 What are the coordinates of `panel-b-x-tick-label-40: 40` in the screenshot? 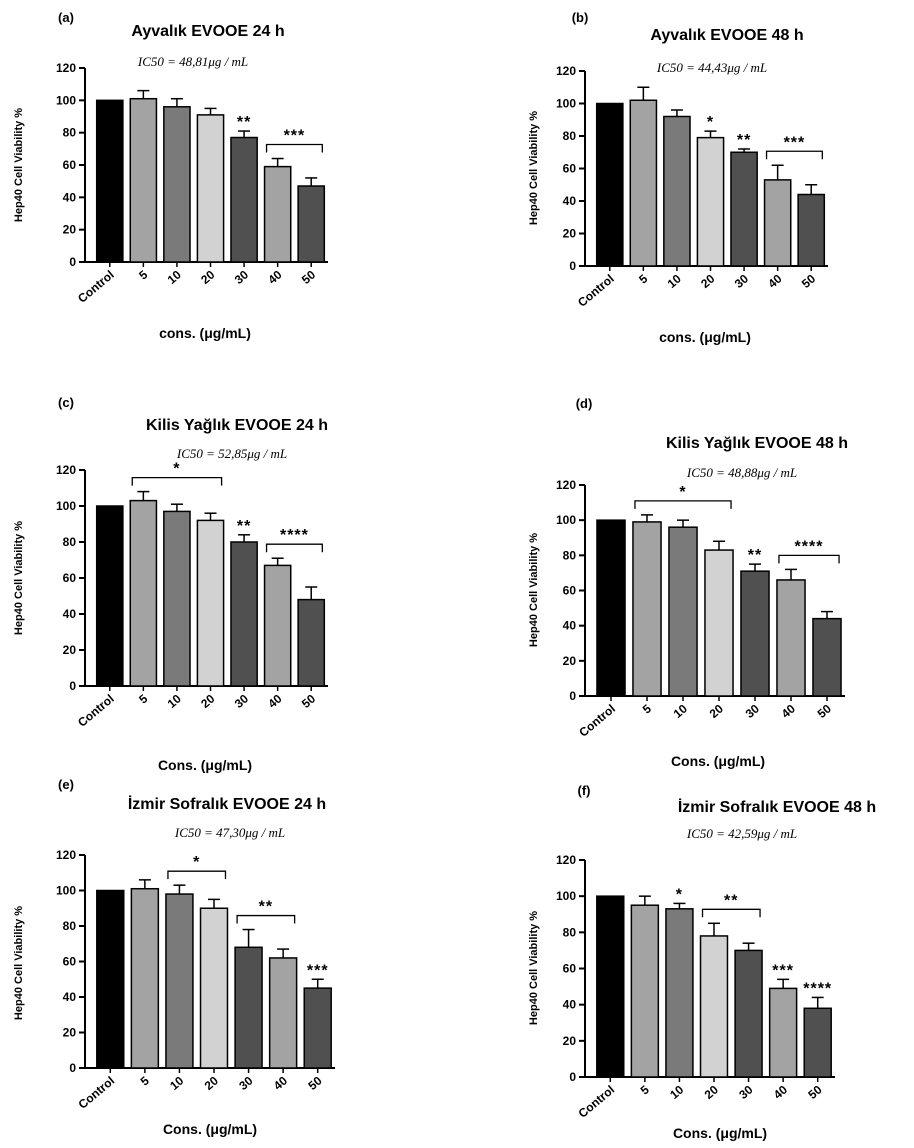 It's located at (774, 281).